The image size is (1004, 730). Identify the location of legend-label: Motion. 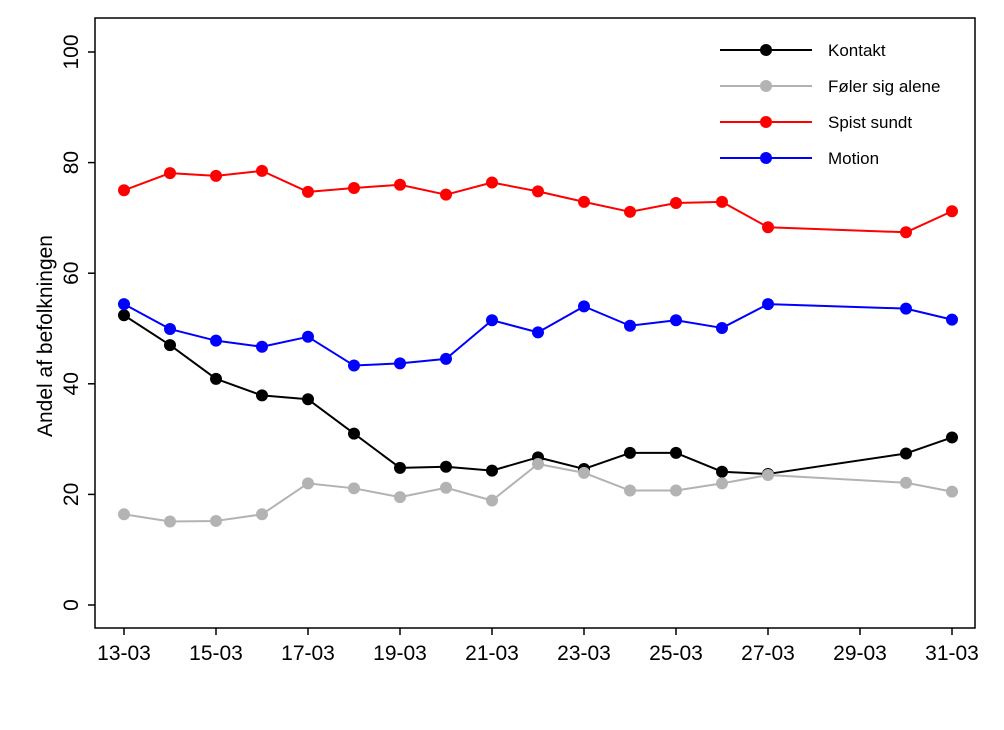
(853, 158).